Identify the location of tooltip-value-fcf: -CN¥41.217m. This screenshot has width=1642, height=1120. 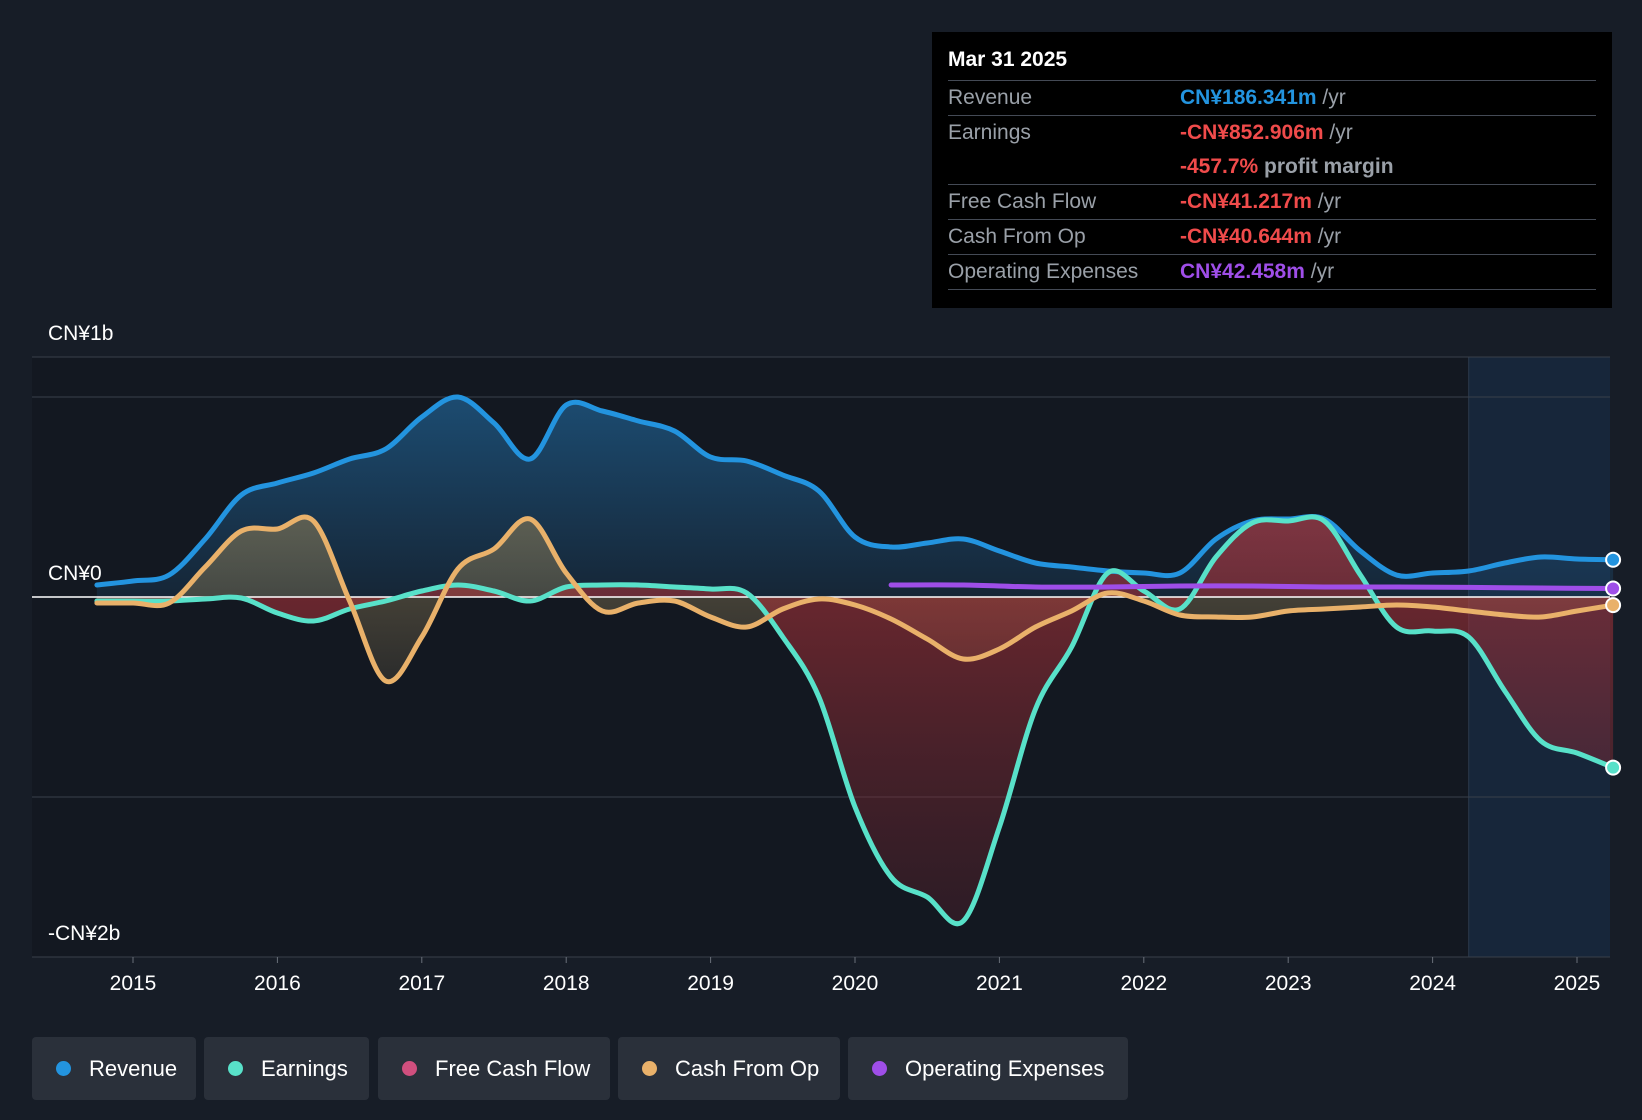
(1246, 201).